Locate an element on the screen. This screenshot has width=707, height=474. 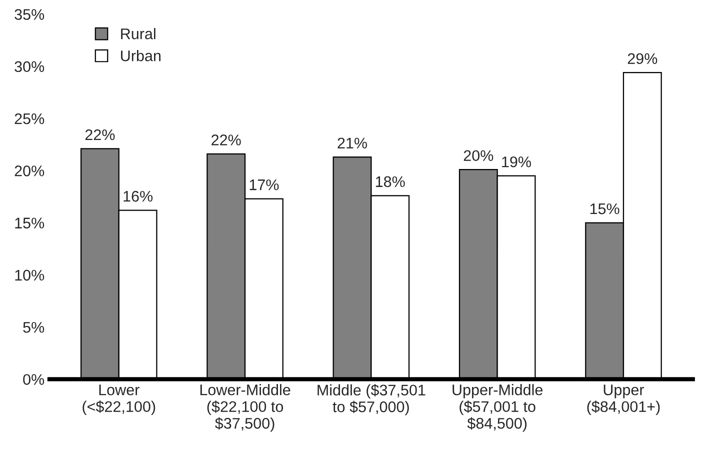
legend-label: Rural is located at coordinates (138, 34).